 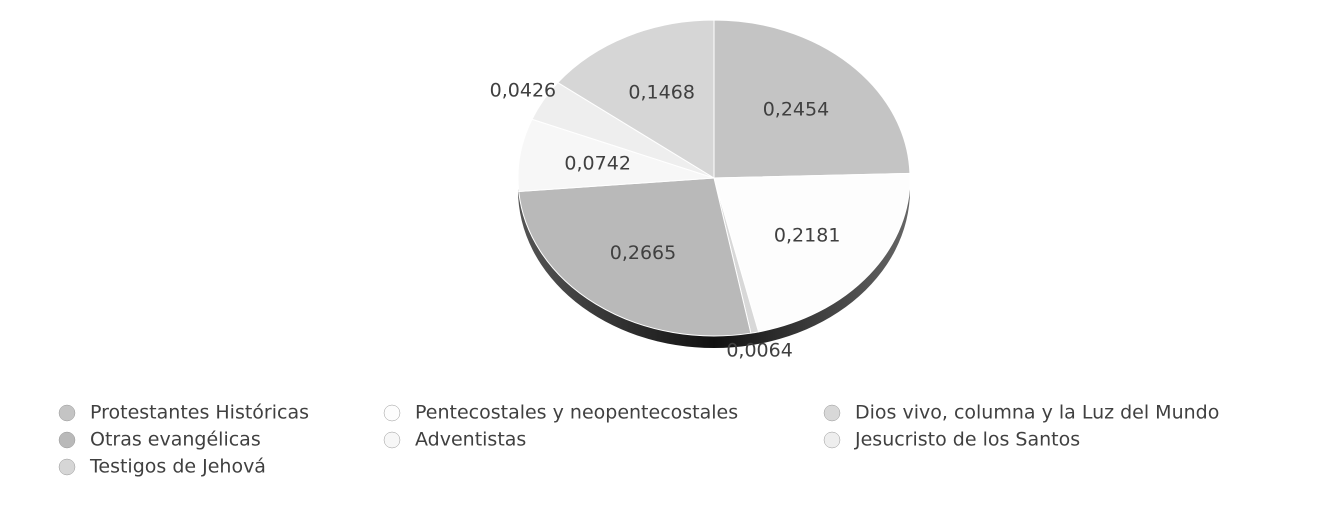 I want to click on data-label: 0,2181, so click(x=807, y=235).